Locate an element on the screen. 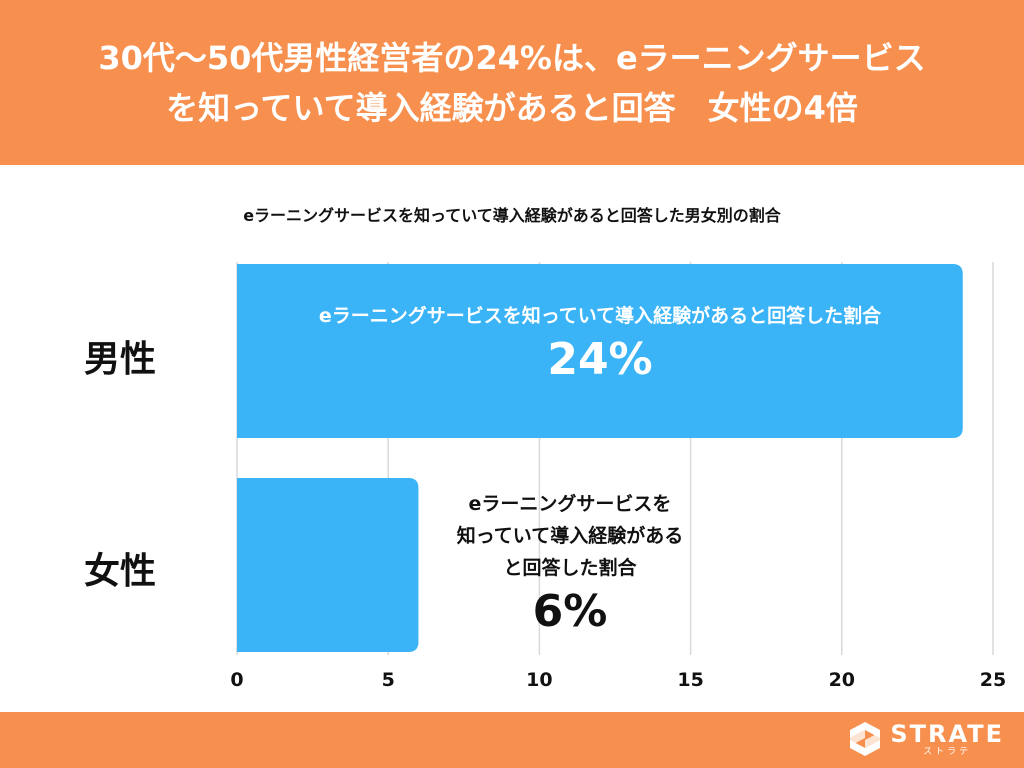 This screenshot has width=1024, height=768. strate-logo: STRATE ストラテ is located at coordinates (926, 739).